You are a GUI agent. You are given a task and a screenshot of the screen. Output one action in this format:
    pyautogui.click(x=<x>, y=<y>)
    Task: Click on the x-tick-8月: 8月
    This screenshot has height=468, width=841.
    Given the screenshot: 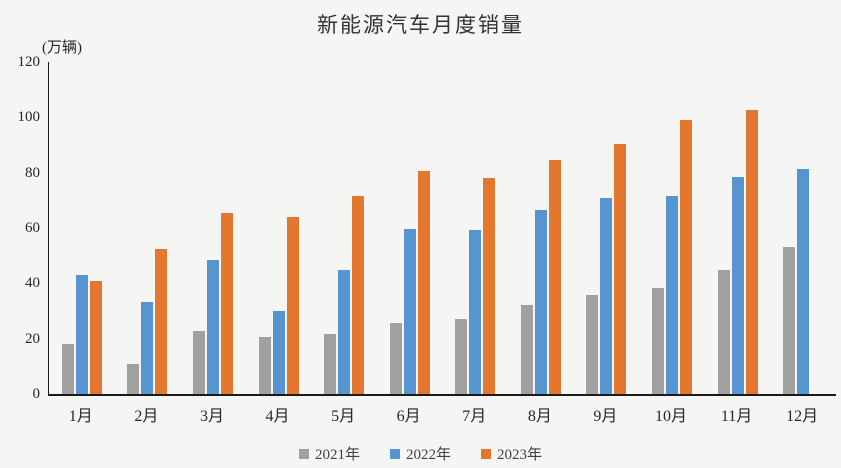 What is the action you would take?
    pyautogui.click(x=539, y=416)
    